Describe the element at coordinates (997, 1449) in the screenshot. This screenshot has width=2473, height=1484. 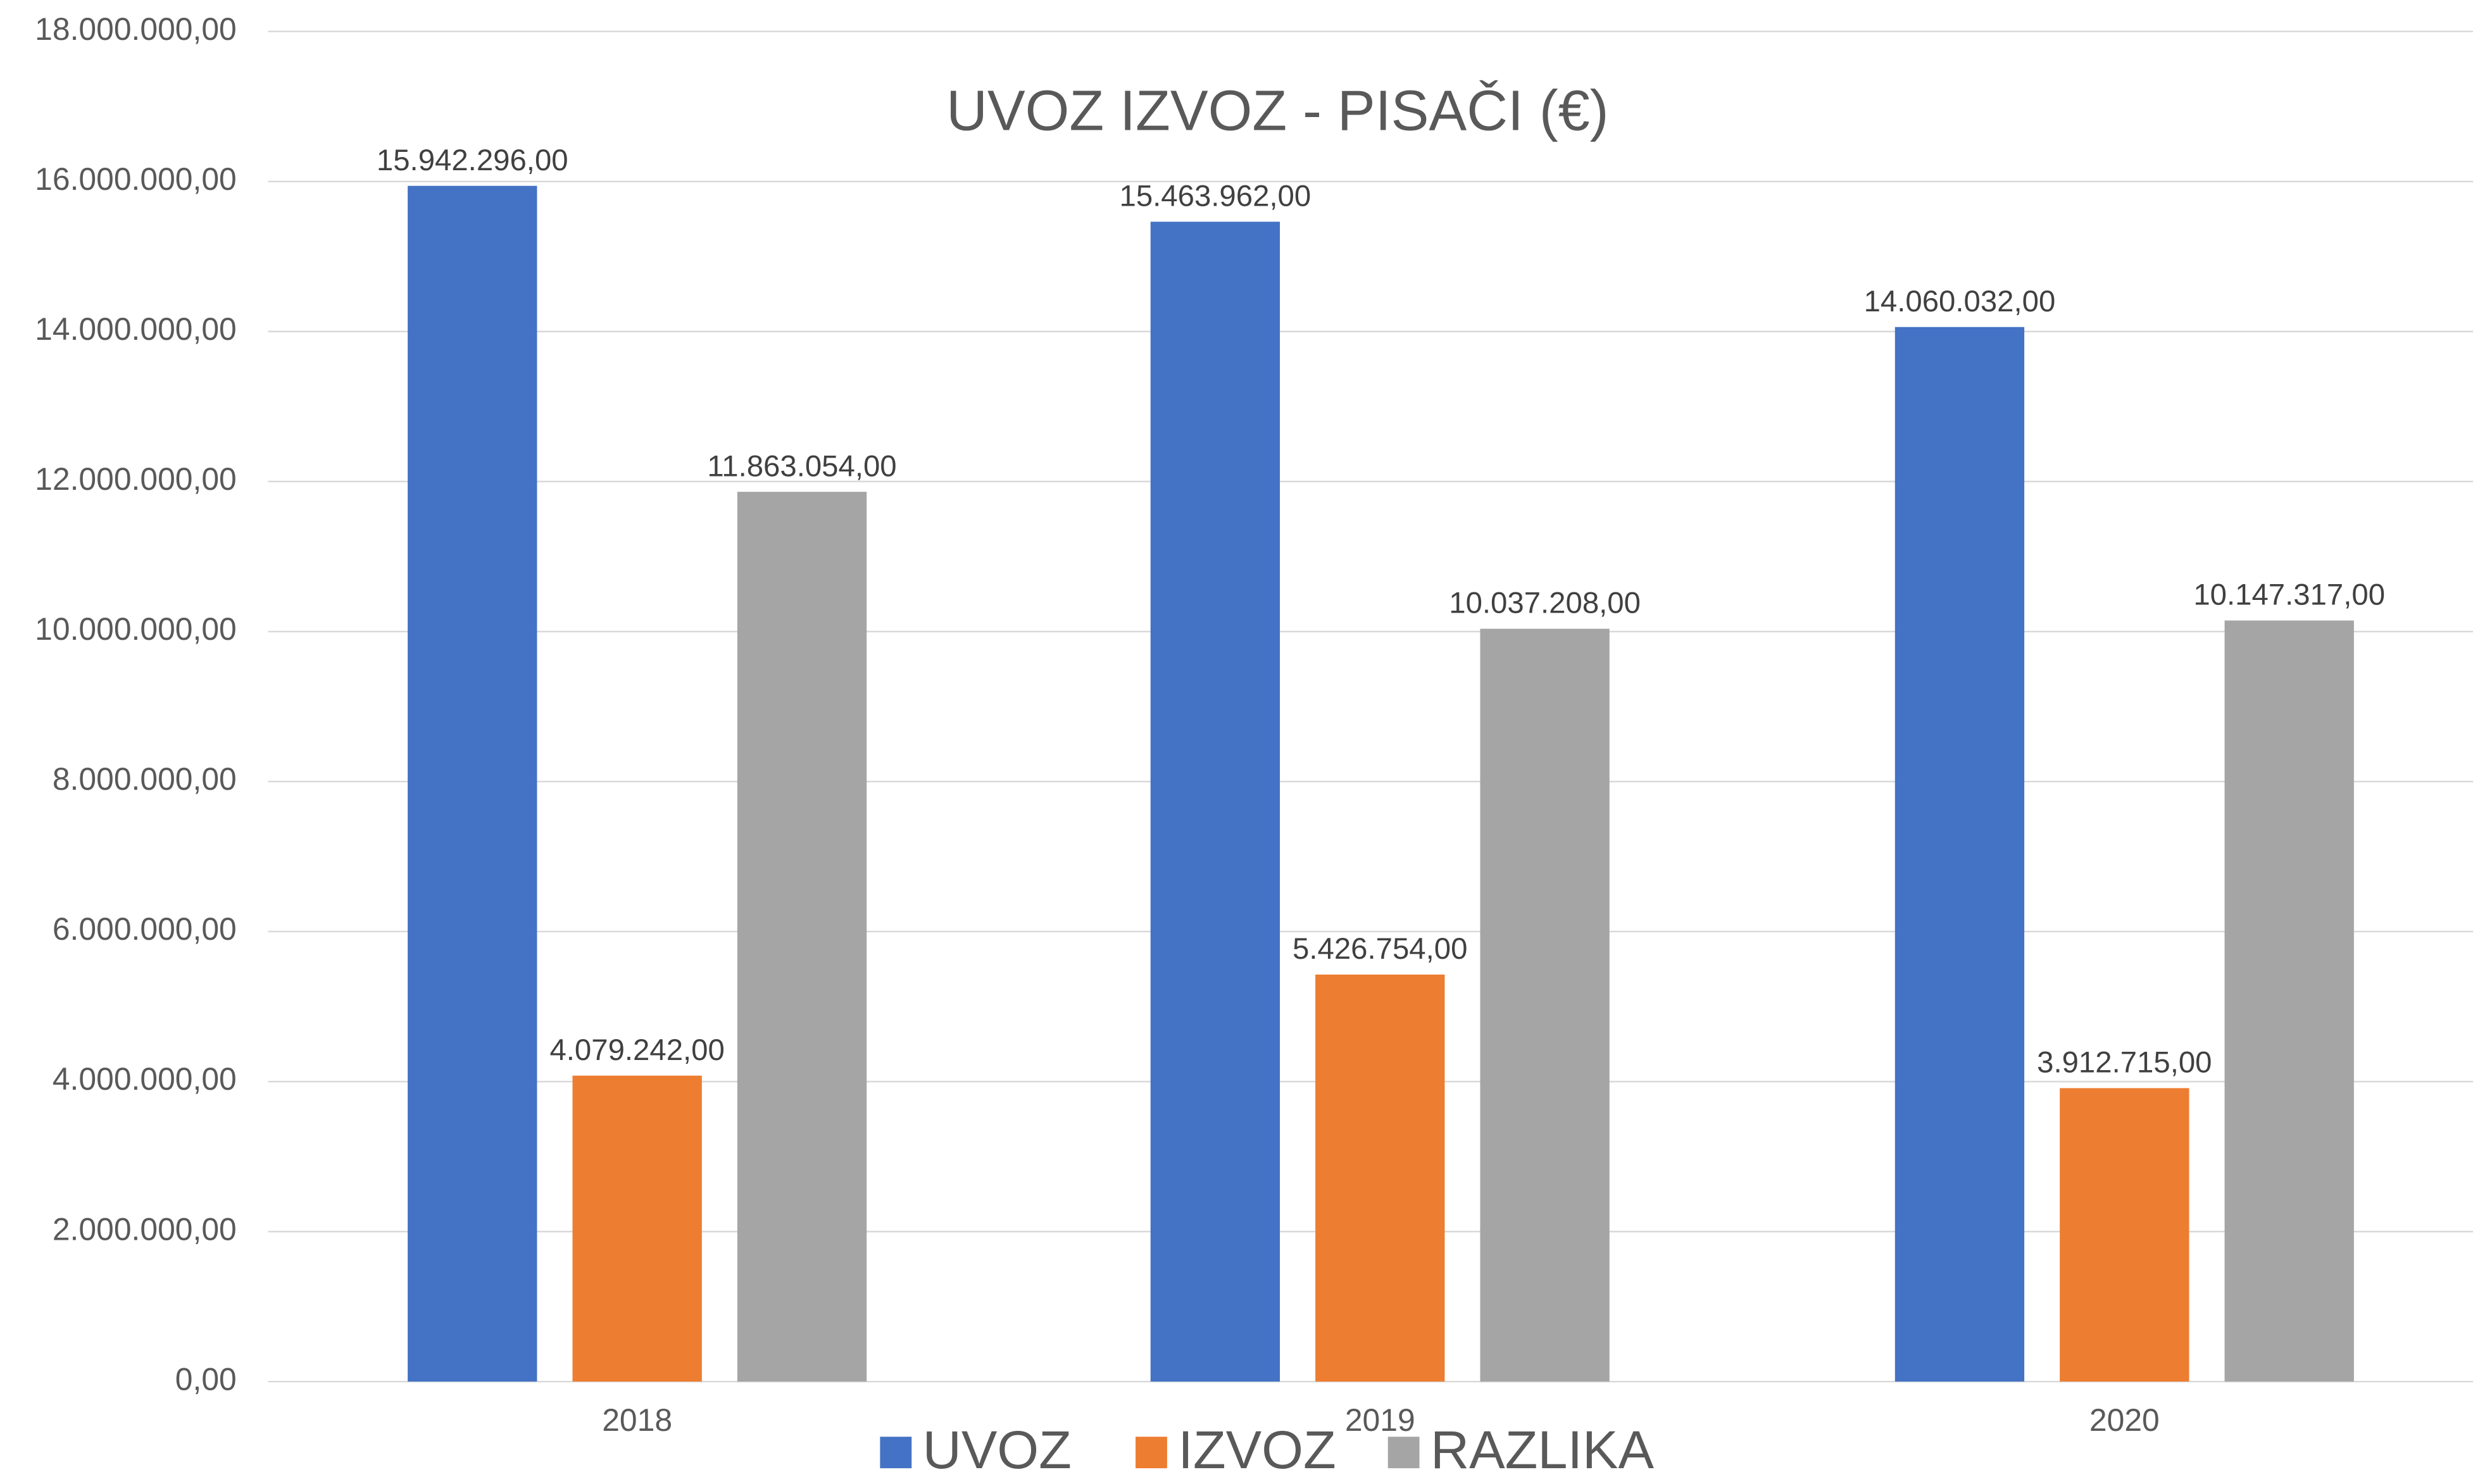
I see `legend-label: UVOZ` at that location.